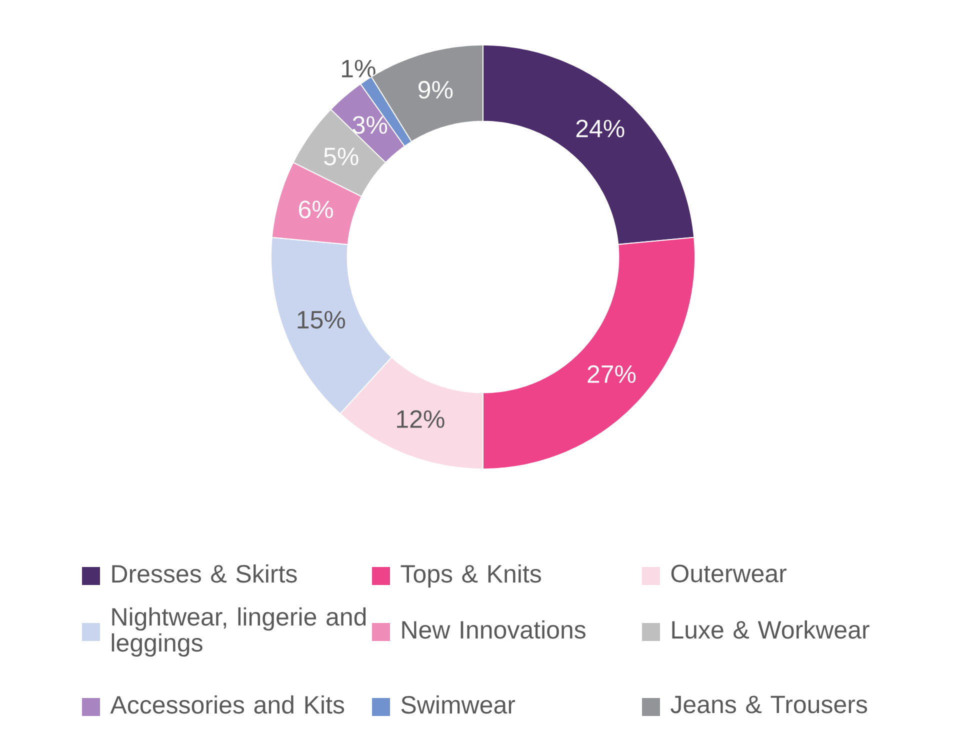 Image resolution: width=963 pixels, height=746 pixels. I want to click on data-label: 6%, so click(316, 209).